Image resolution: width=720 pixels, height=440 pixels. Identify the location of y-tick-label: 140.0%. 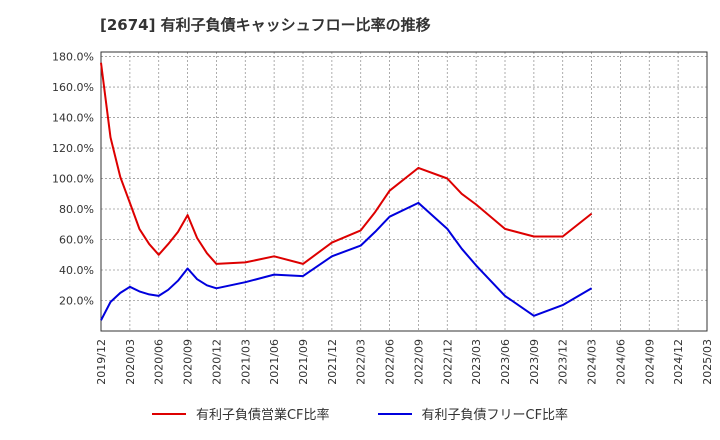
(73, 118).